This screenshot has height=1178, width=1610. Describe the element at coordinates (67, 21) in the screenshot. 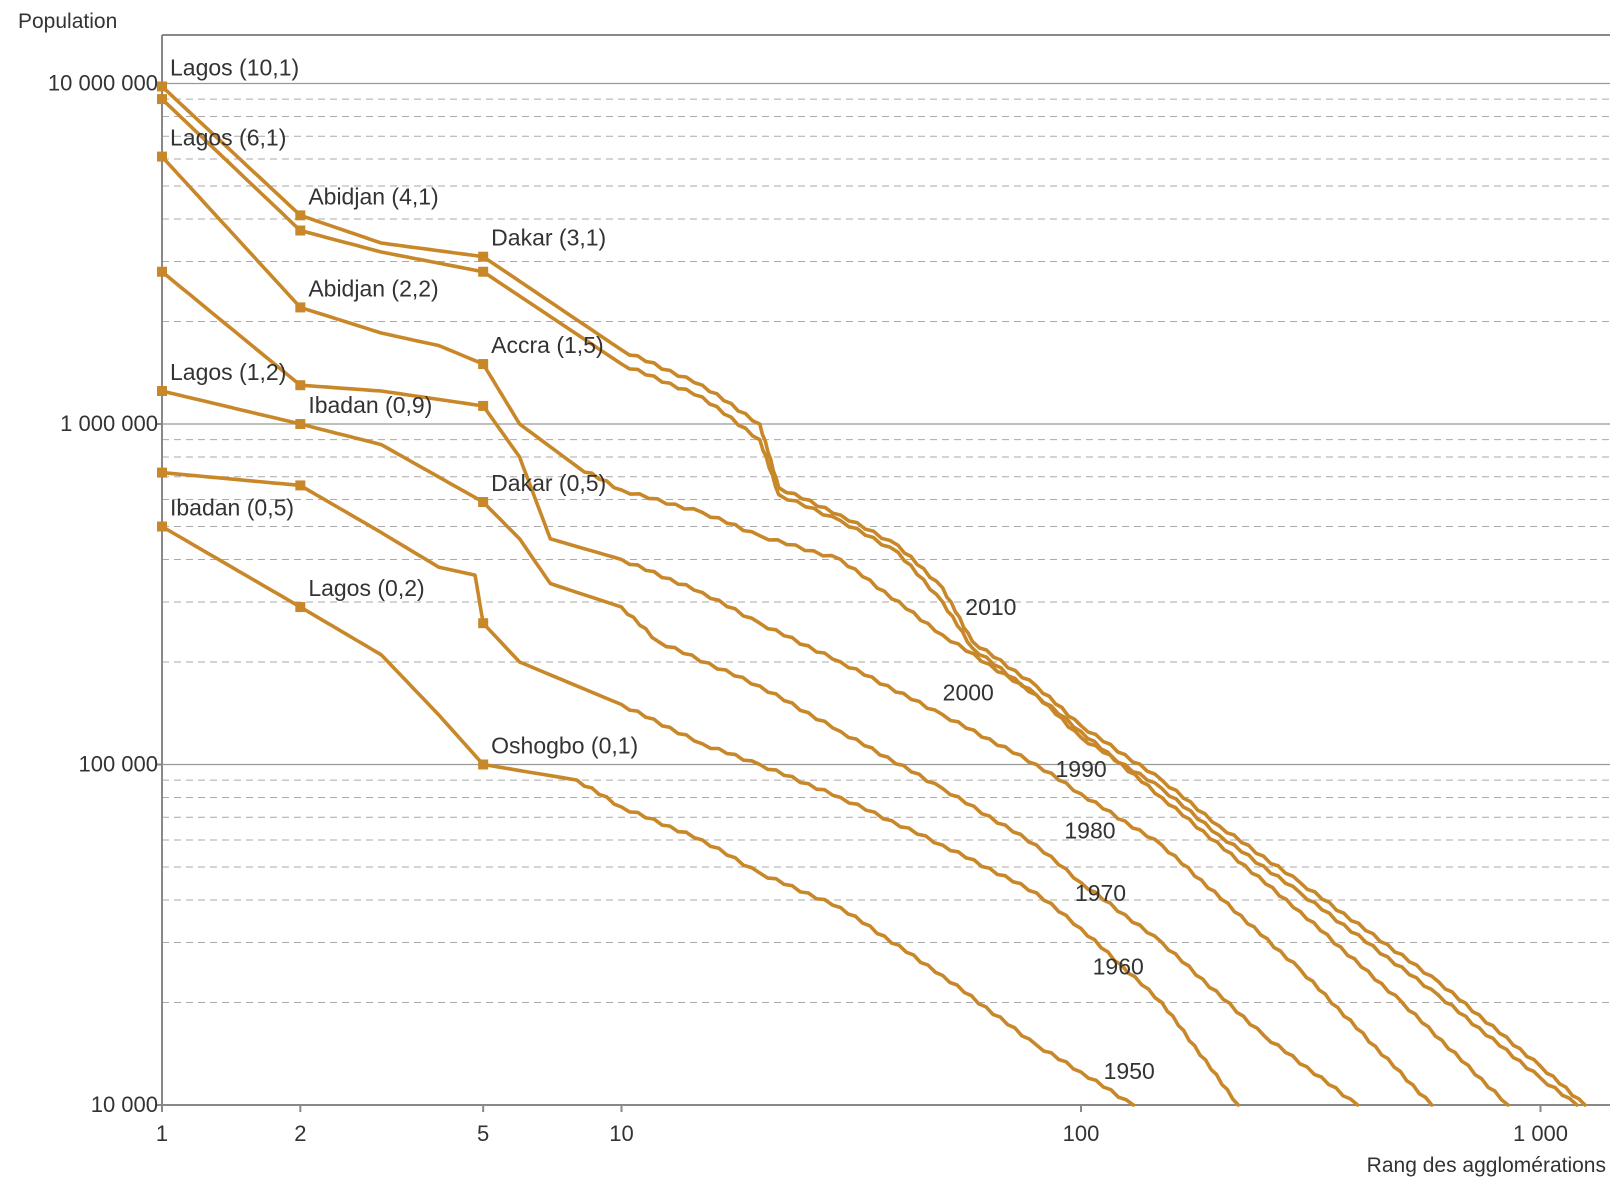

I see `y-axis-title: Population` at that location.